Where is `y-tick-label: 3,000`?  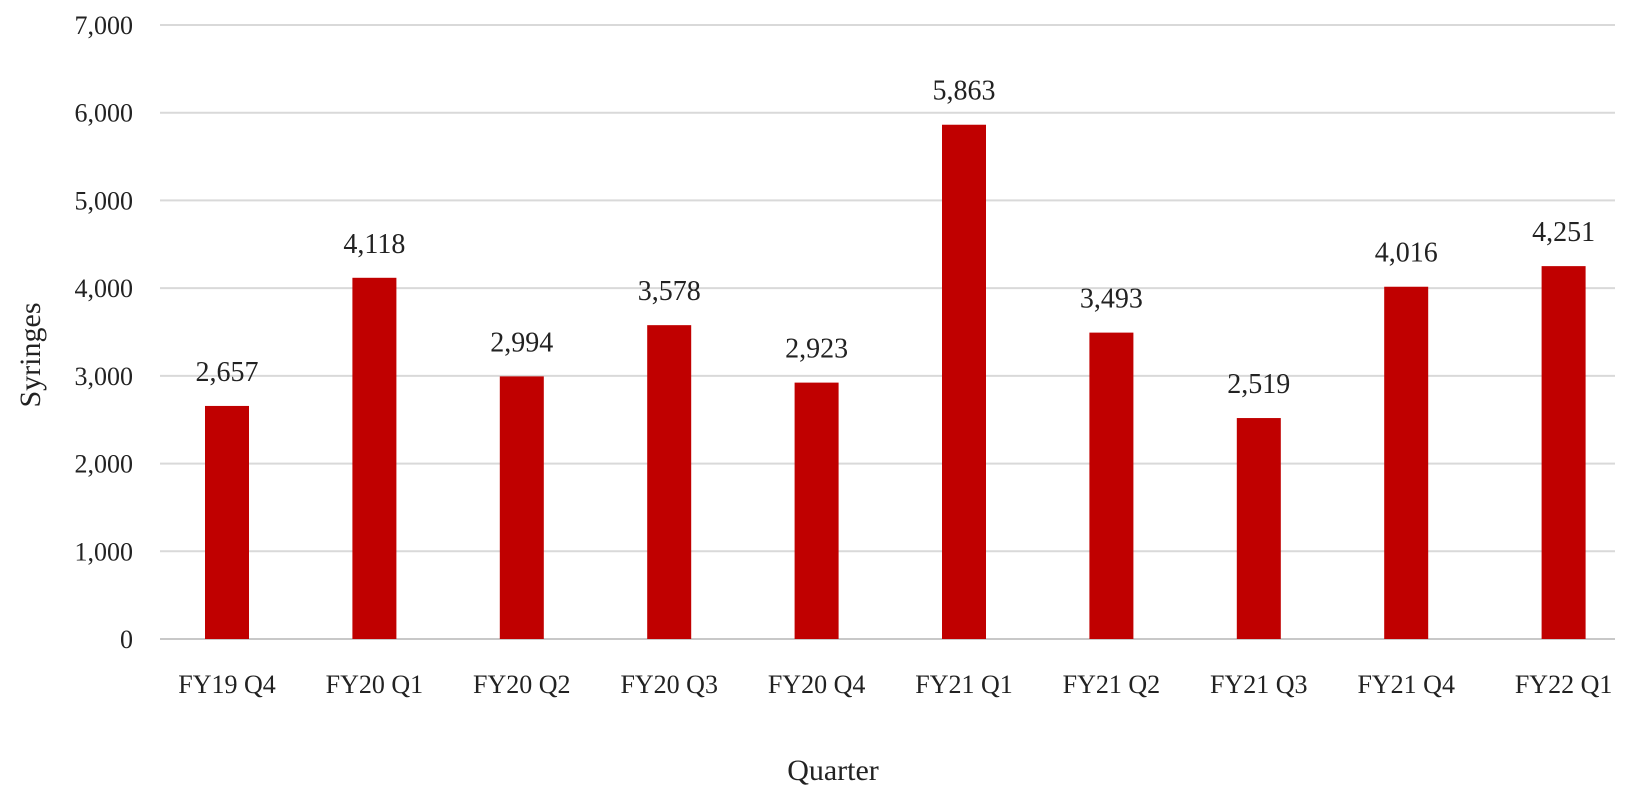 y-tick-label: 3,000 is located at coordinates (104, 376).